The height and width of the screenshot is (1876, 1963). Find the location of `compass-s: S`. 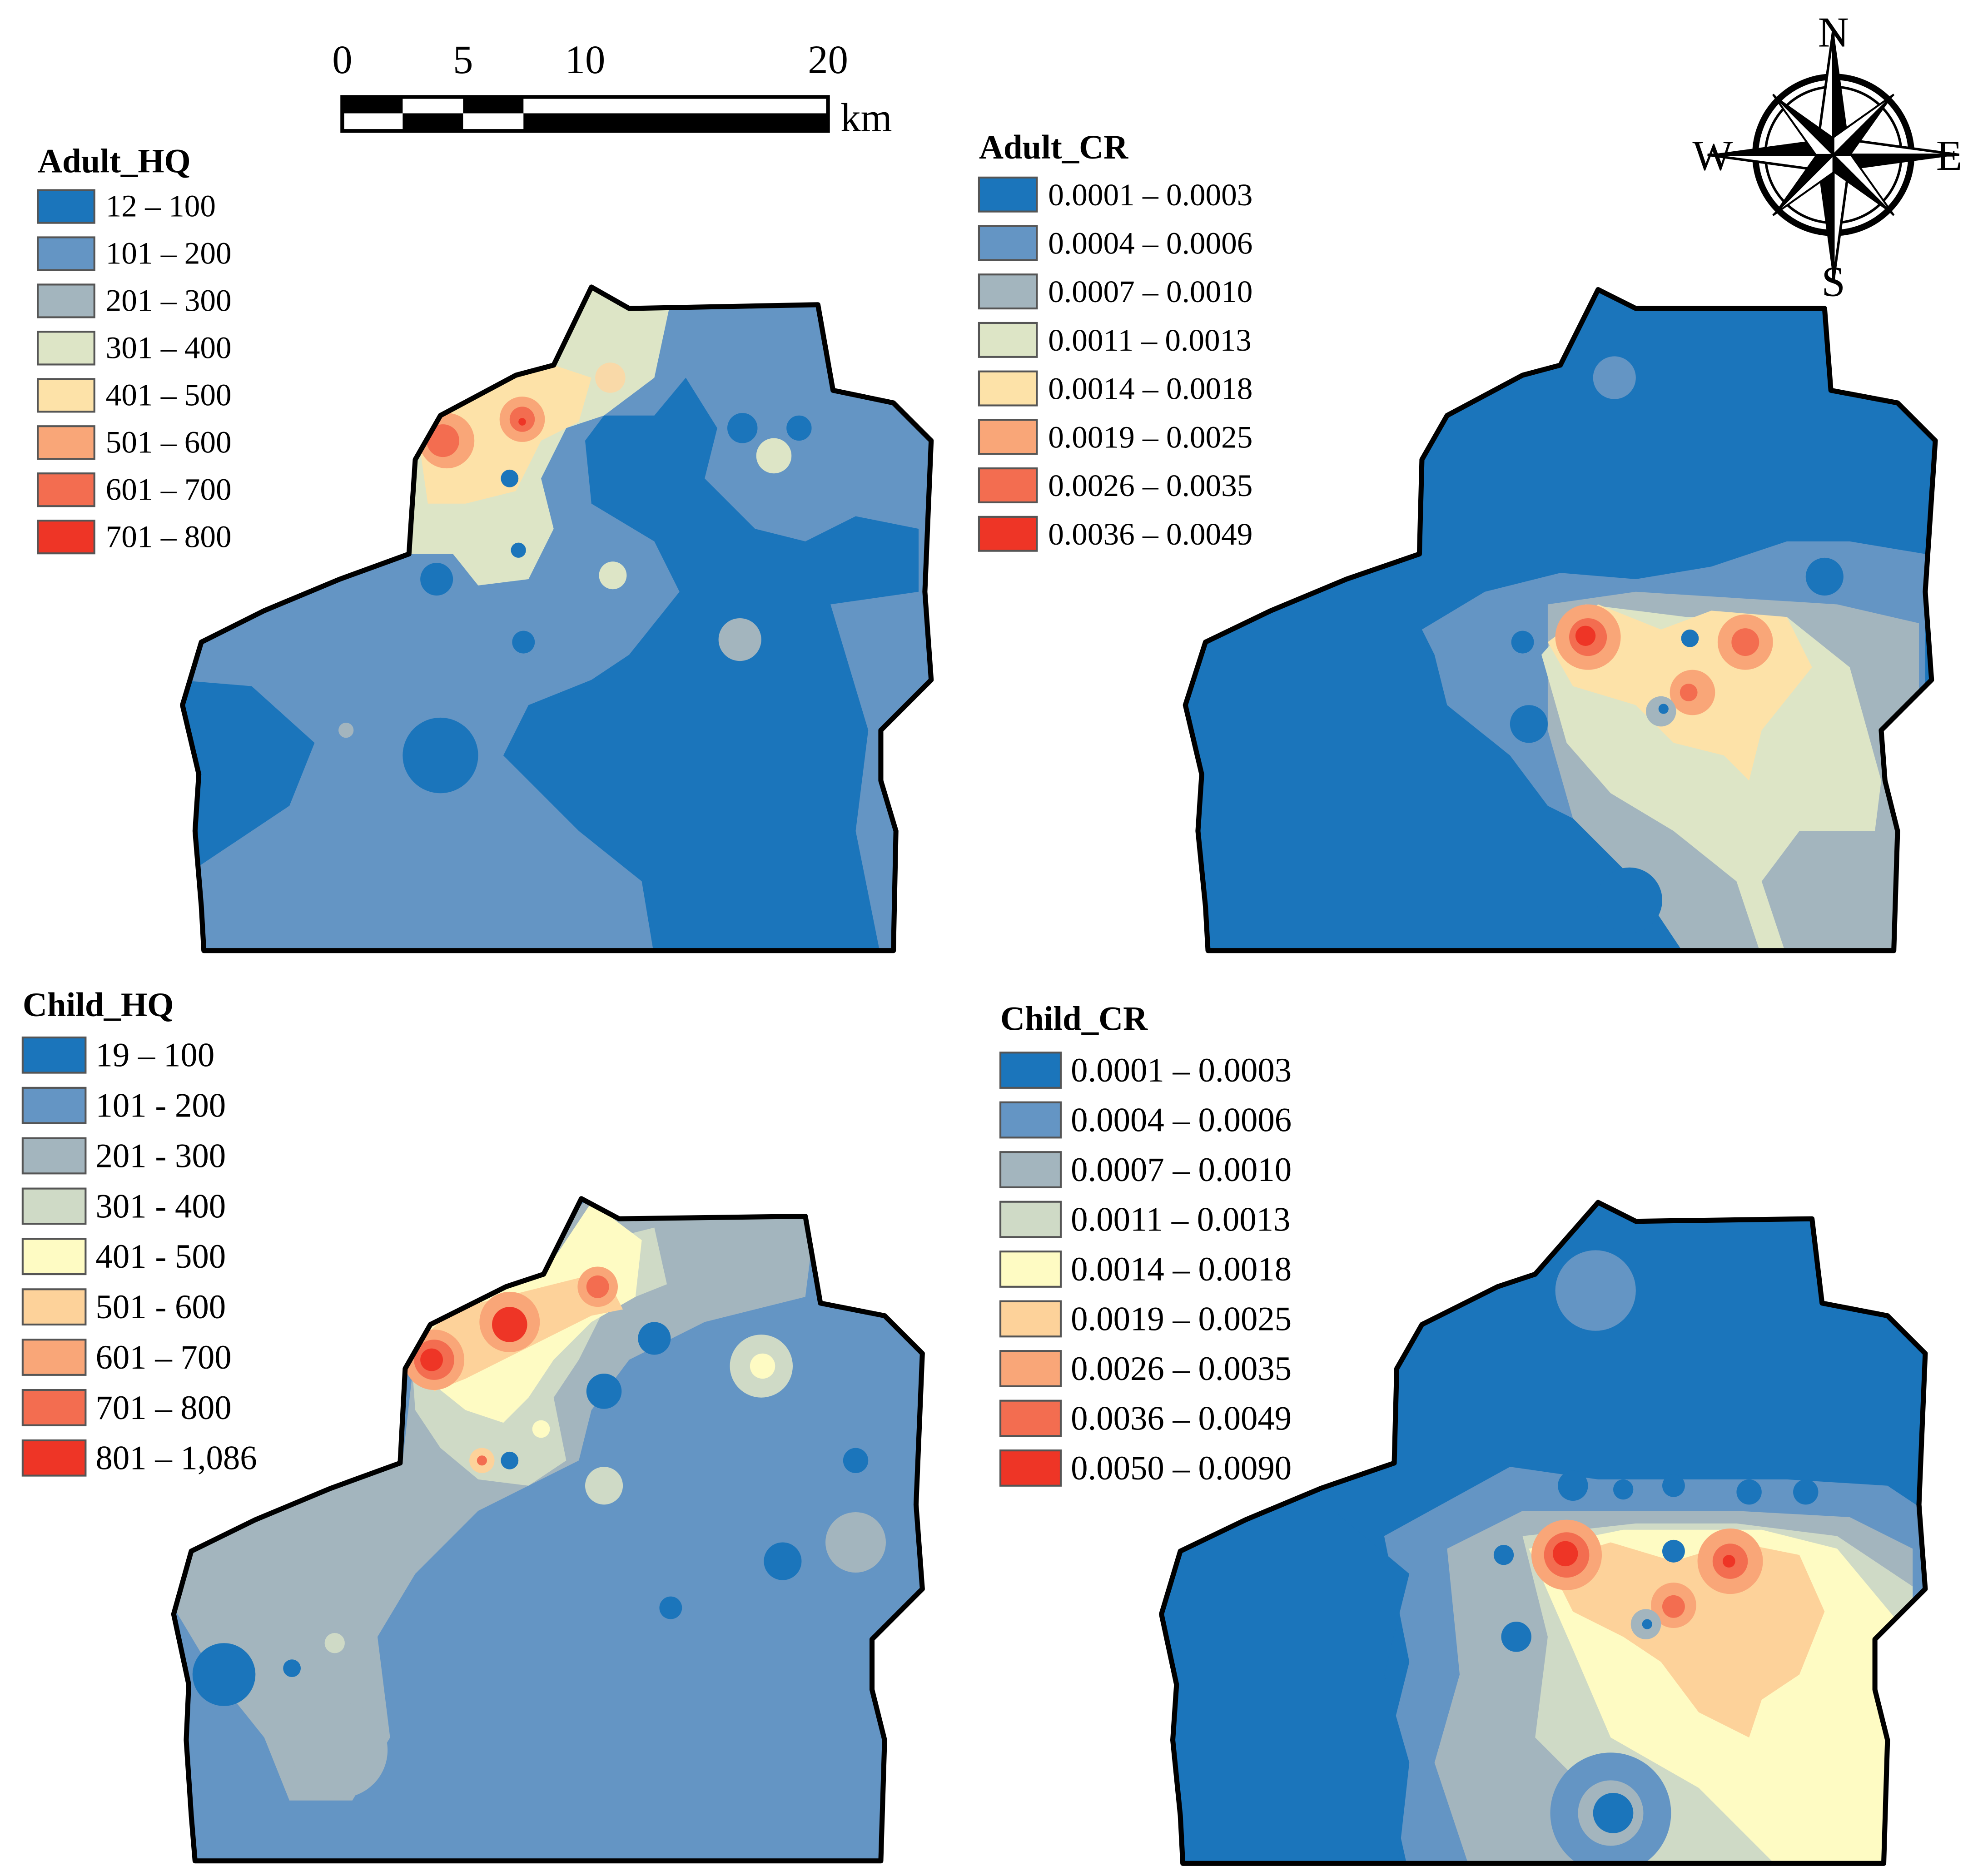

compass-s: S is located at coordinates (1833, 281).